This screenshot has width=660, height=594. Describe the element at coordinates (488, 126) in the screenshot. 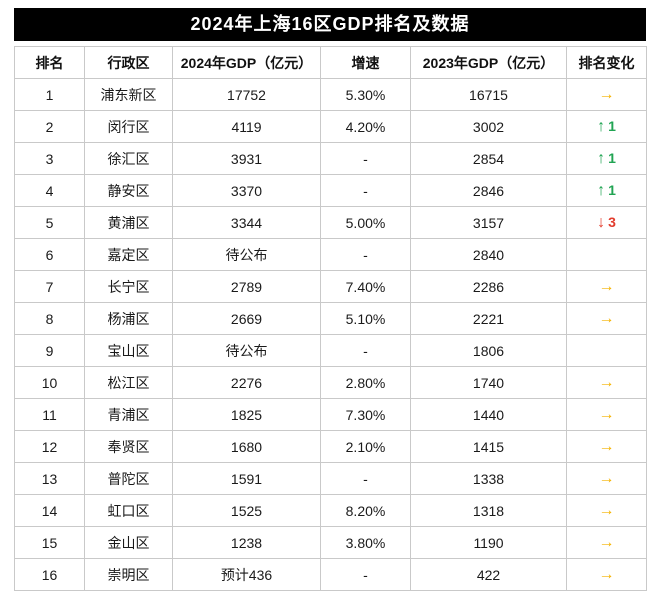

I see `gdp-2023-cell: 3002` at that location.